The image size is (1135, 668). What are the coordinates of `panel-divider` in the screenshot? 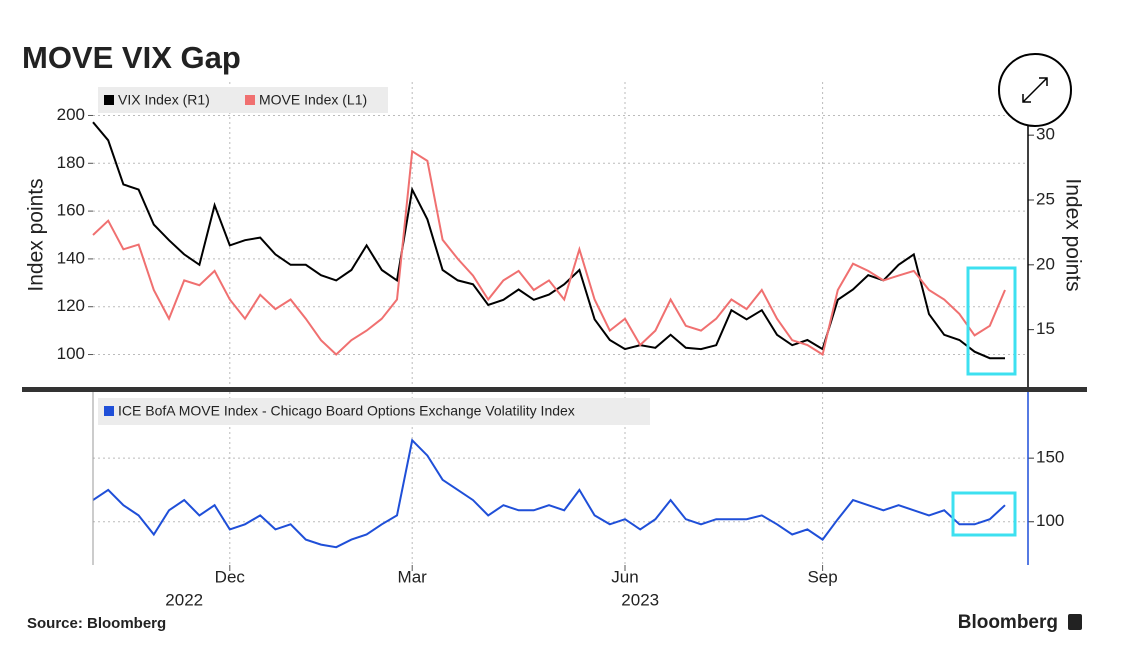 It's located at (554, 389).